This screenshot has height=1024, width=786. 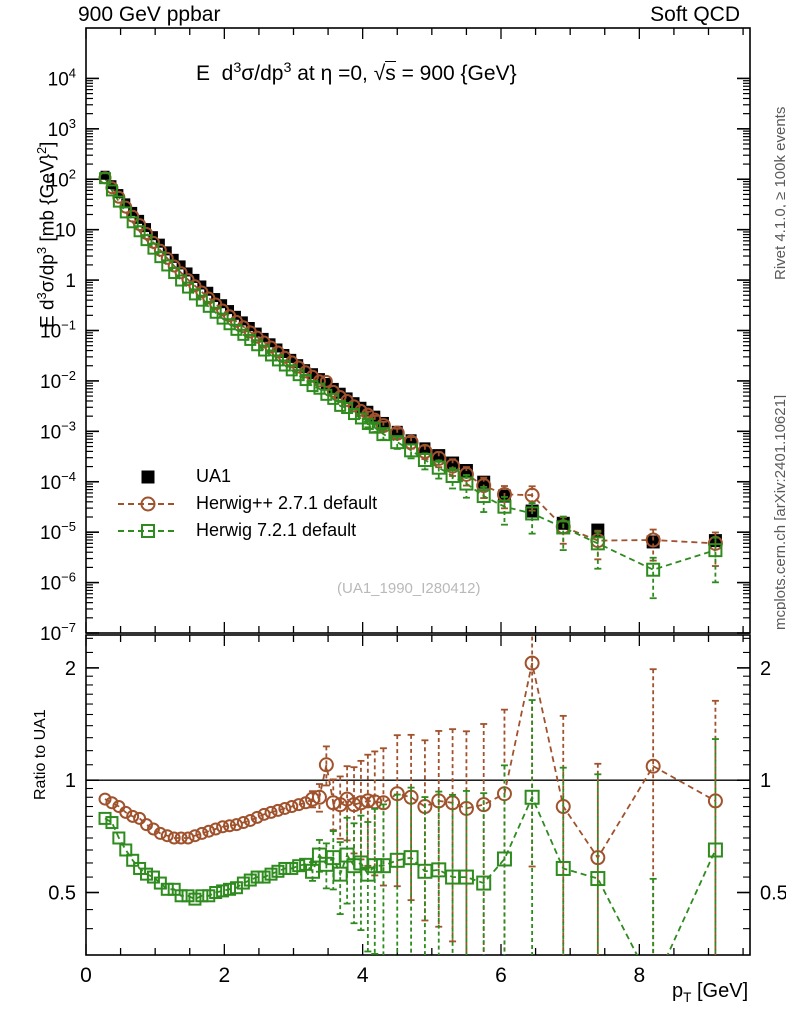 What do you see at coordinates (58, 330) in the screenshot?
I see `main-ytick-label: 10⁻¹` at bounding box center [58, 330].